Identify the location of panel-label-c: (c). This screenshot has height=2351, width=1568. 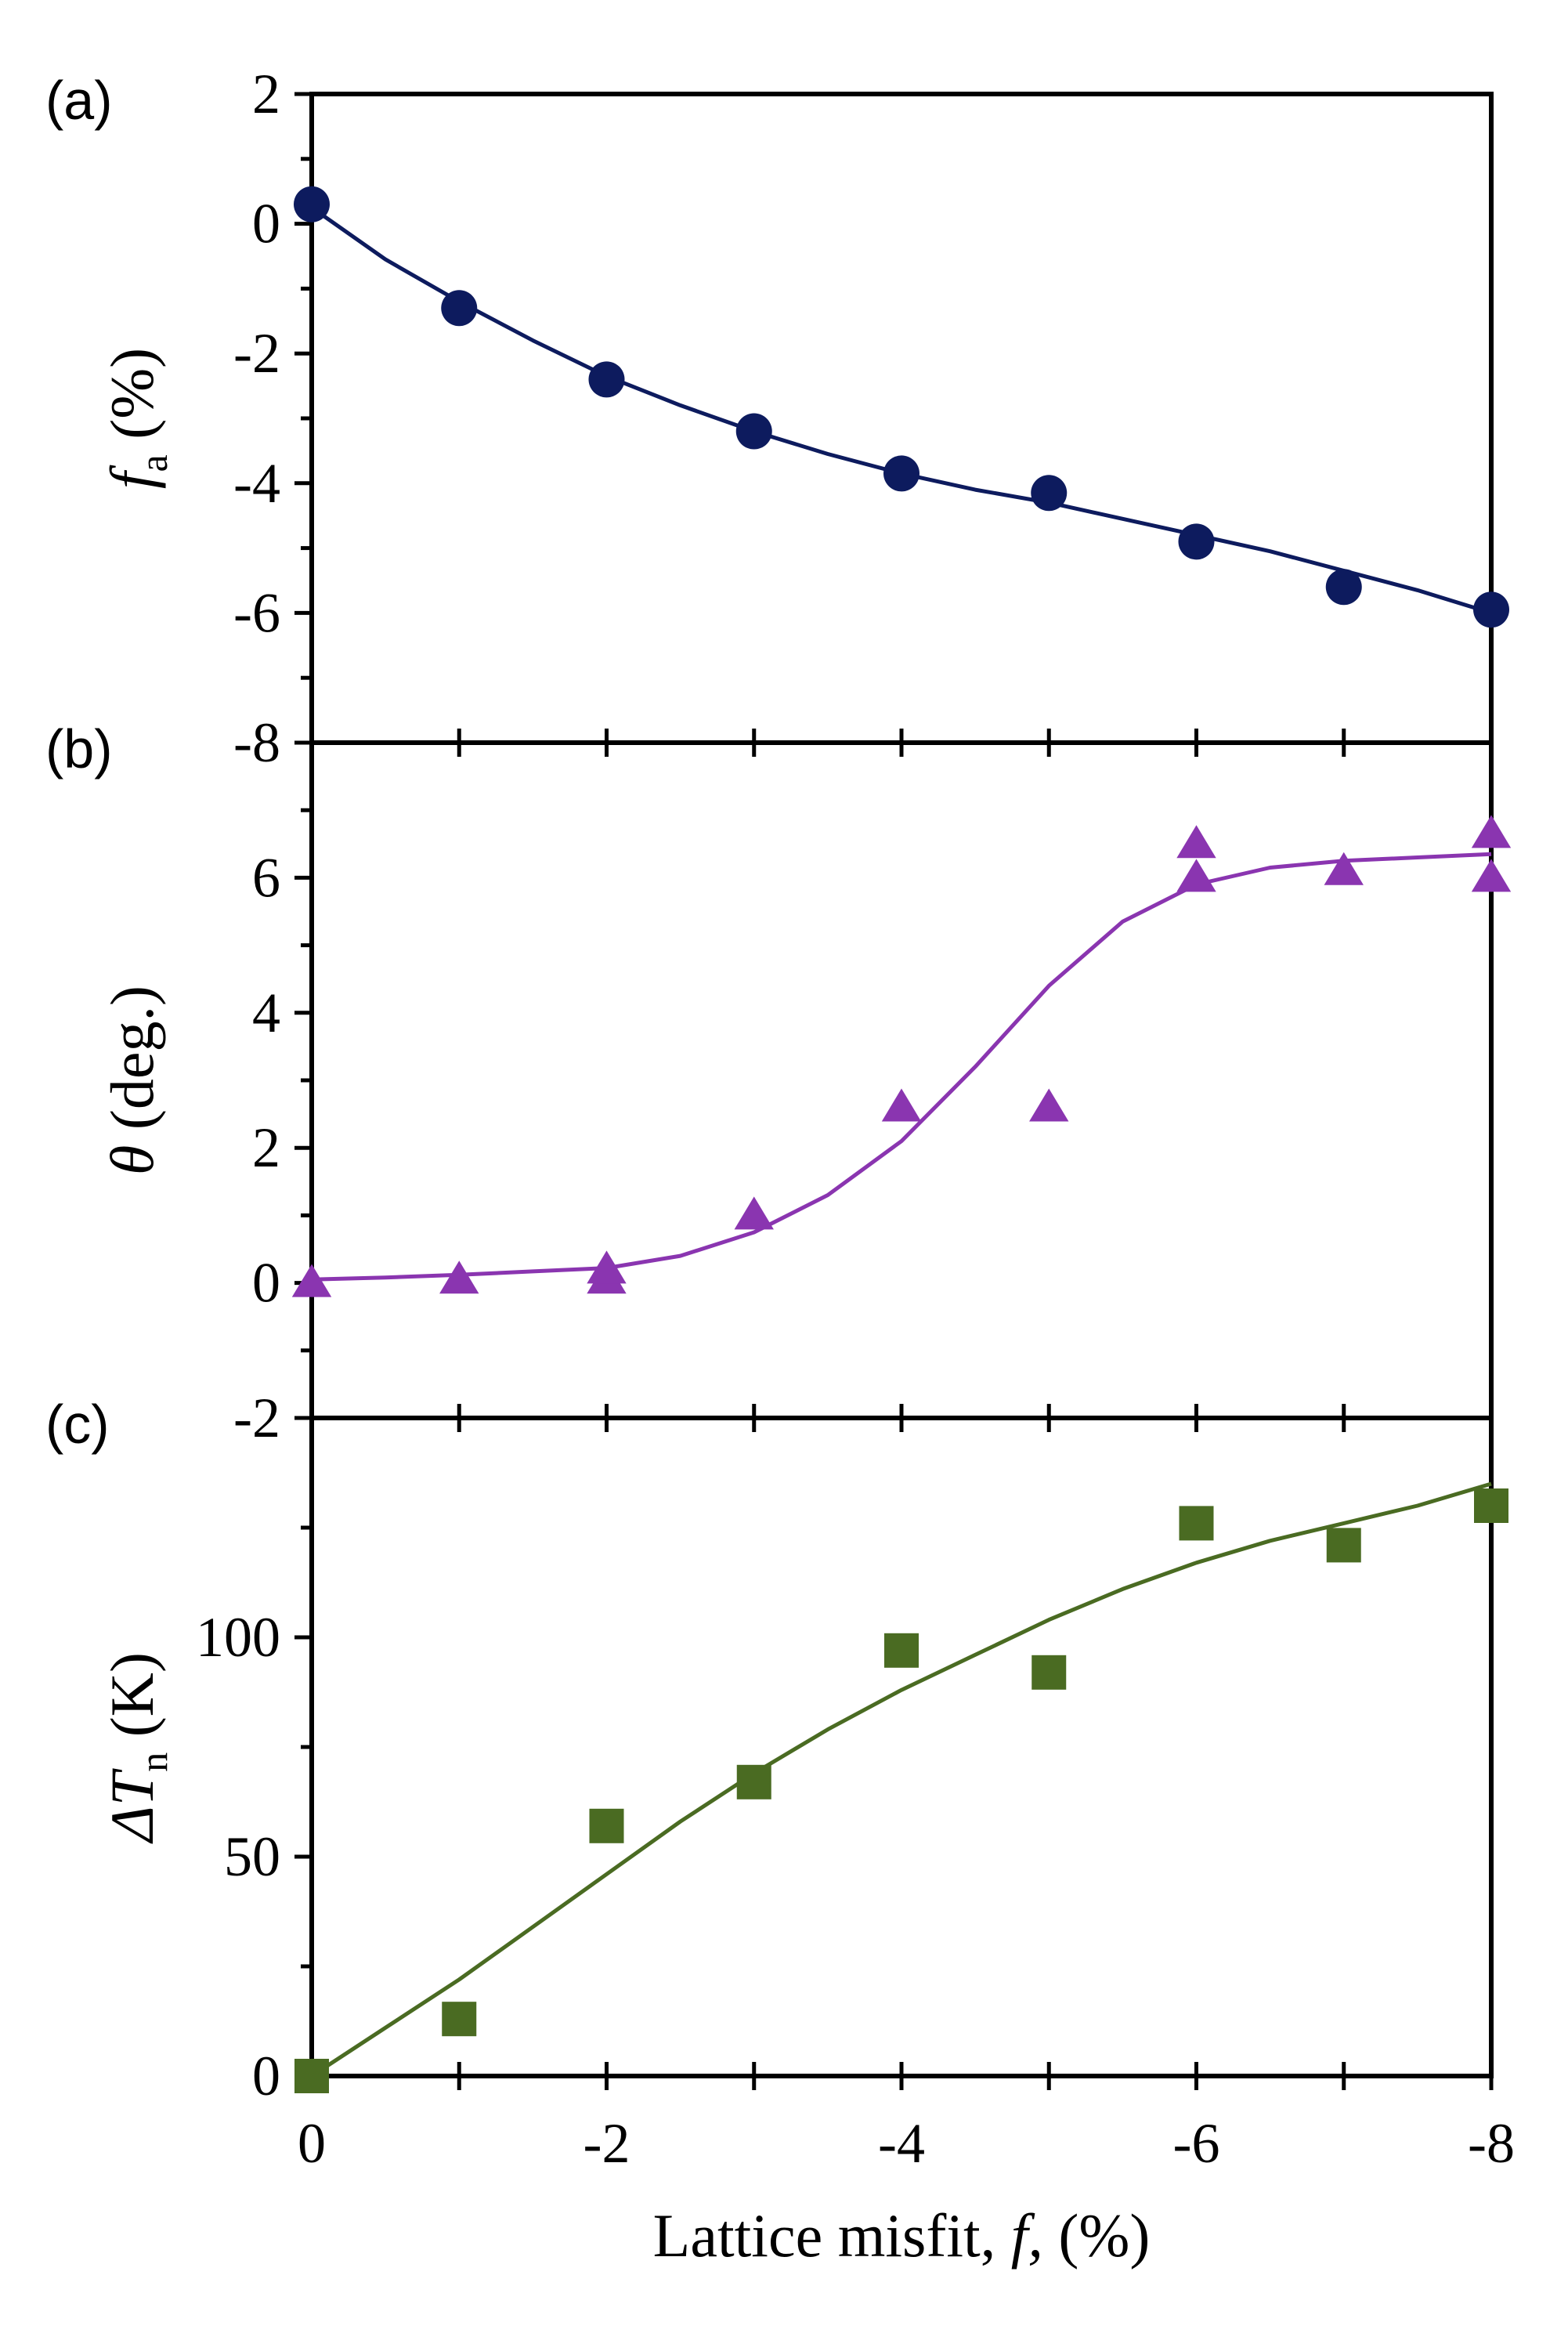
(77, 1424).